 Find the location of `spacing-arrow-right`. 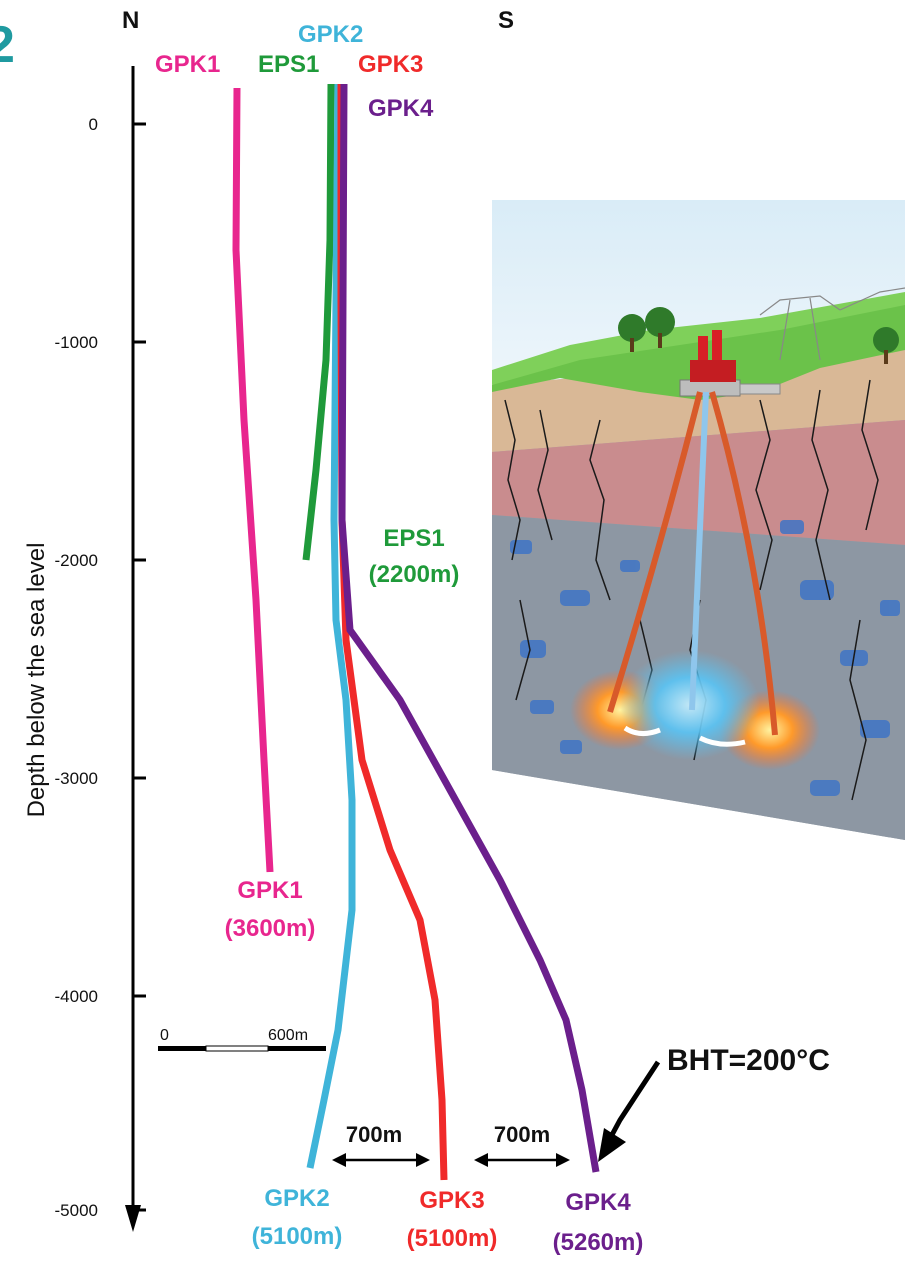

spacing-arrow-right is located at coordinates (522, 1160).